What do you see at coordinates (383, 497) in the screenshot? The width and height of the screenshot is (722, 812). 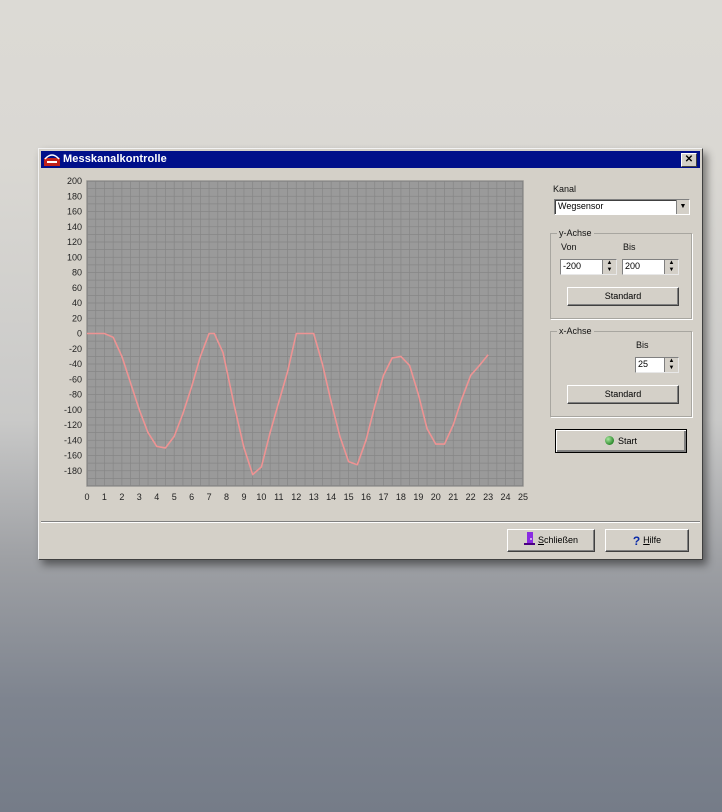 I see `x-tick-label: 17` at bounding box center [383, 497].